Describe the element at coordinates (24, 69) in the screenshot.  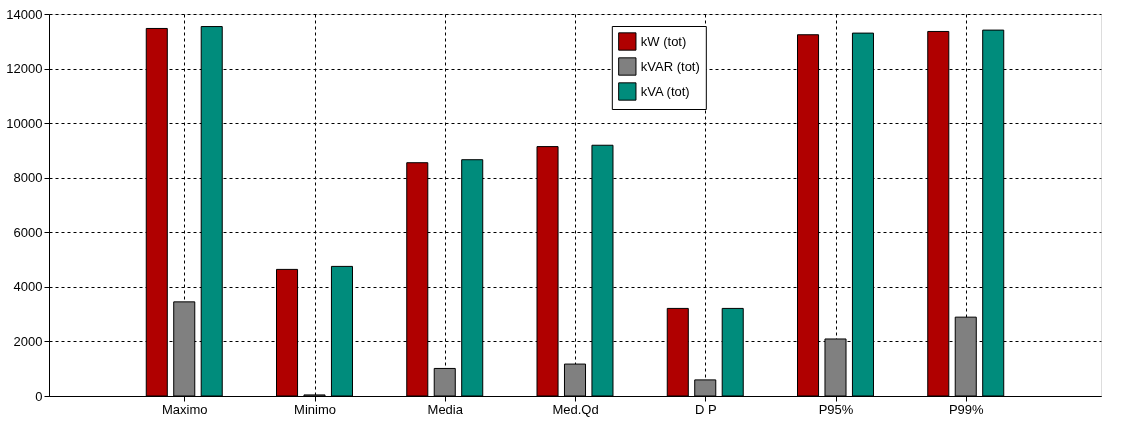
I see `y-tick-label: 12000` at that location.